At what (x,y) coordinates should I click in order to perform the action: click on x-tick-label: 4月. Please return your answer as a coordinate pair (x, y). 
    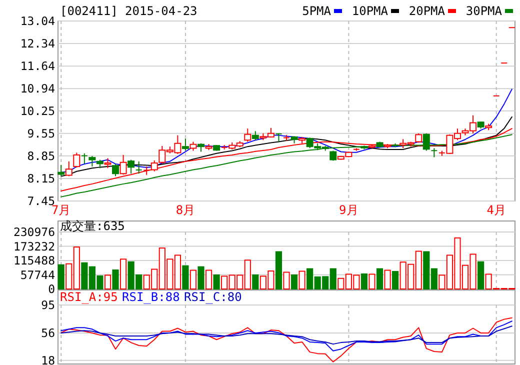
    Looking at the image, I should click on (496, 210).